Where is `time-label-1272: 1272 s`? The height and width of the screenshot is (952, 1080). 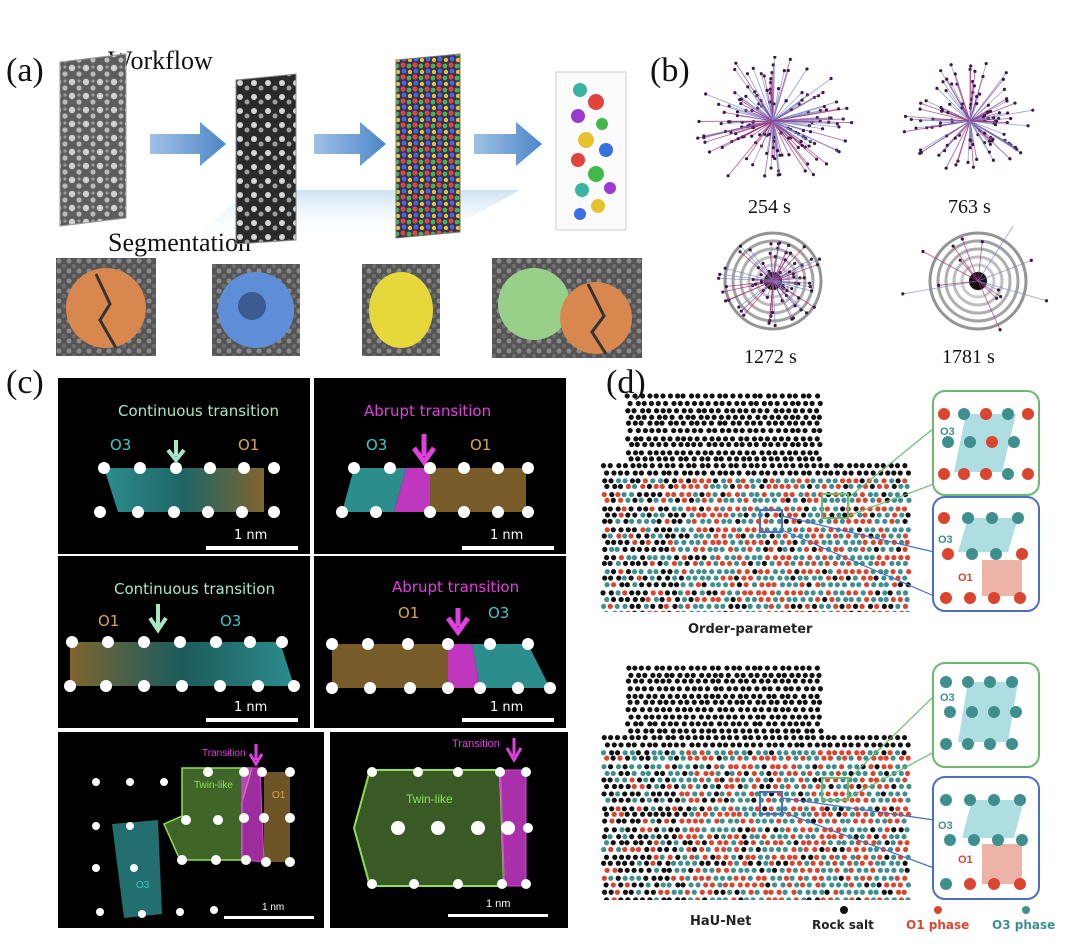 time-label-1272: 1272 s is located at coordinates (770, 357).